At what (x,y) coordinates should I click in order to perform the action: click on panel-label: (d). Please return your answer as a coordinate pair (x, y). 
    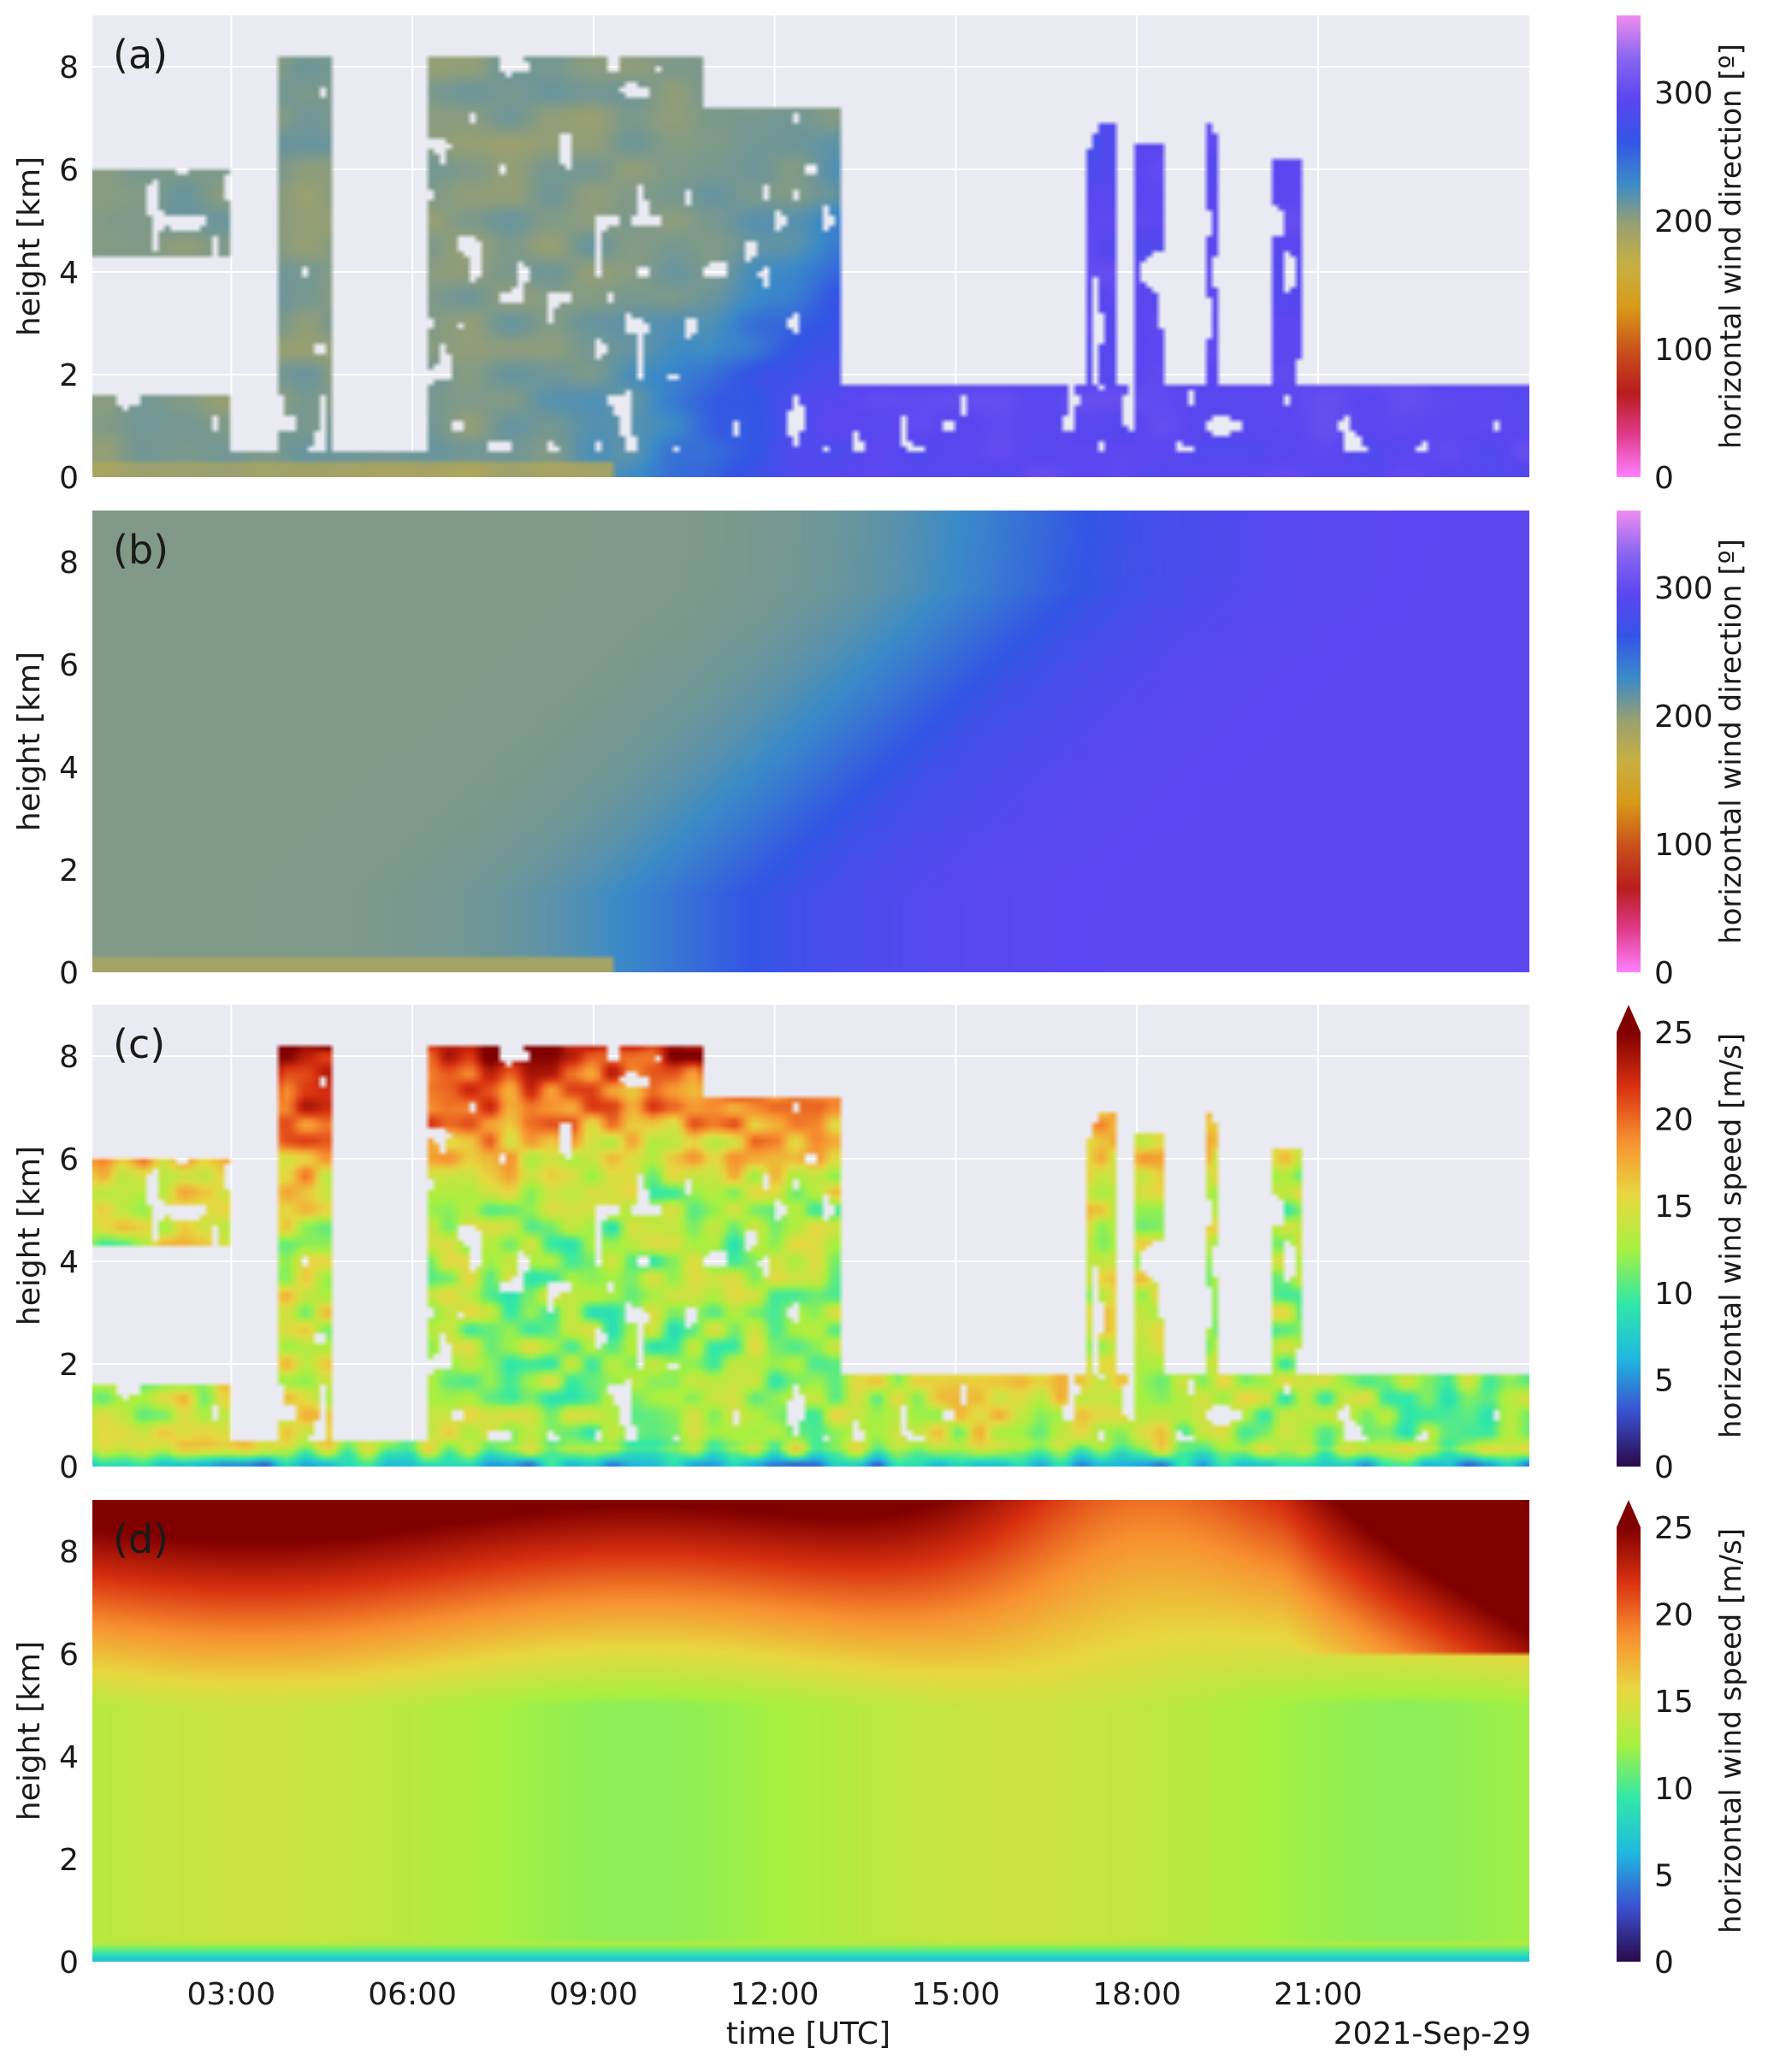
    Looking at the image, I should click on (141, 1539).